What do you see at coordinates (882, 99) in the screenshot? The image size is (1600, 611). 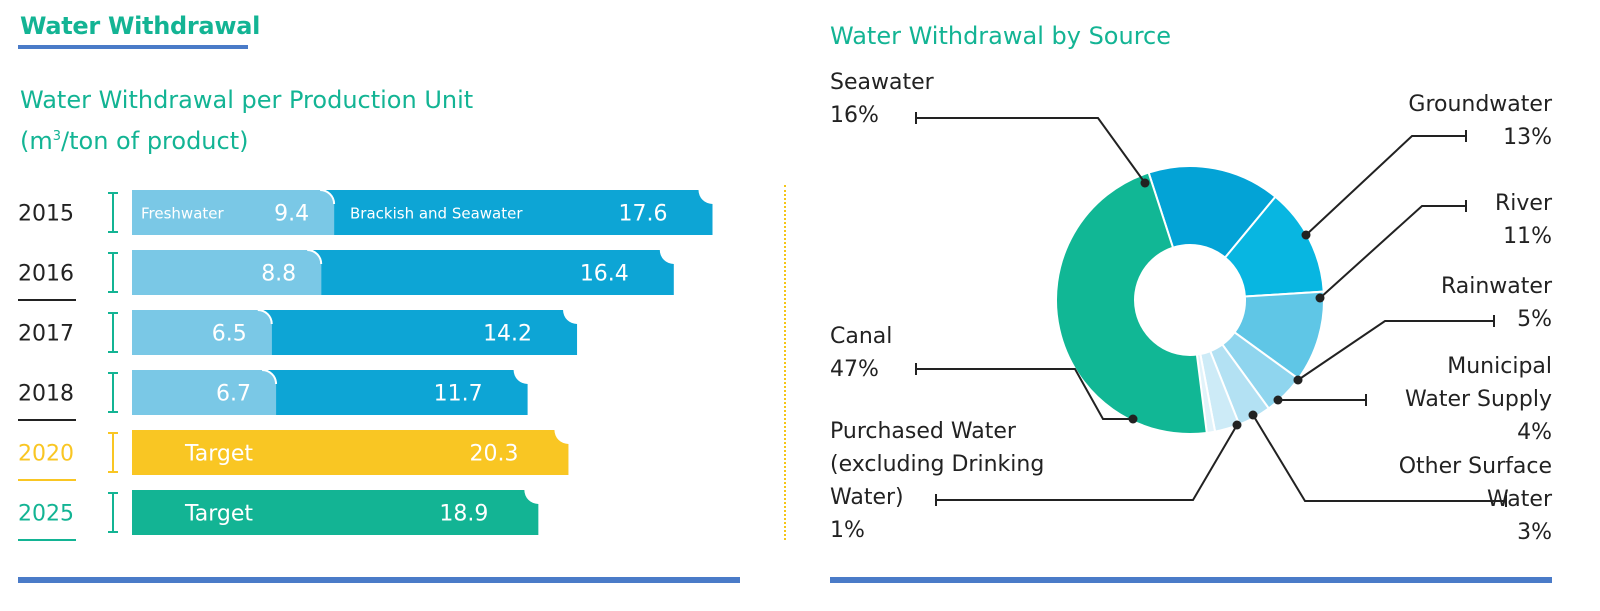 I see `label-seawater: Seawater 16%` at bounding box center [882, 99].